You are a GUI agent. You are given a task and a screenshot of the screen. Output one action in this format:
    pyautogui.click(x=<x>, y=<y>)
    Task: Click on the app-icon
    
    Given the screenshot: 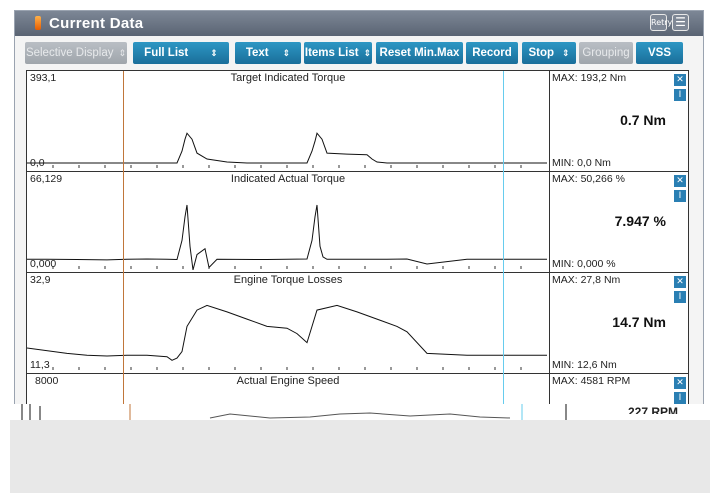 What is the action you would take?
    pyautogui.click(x=38, y=23)
    